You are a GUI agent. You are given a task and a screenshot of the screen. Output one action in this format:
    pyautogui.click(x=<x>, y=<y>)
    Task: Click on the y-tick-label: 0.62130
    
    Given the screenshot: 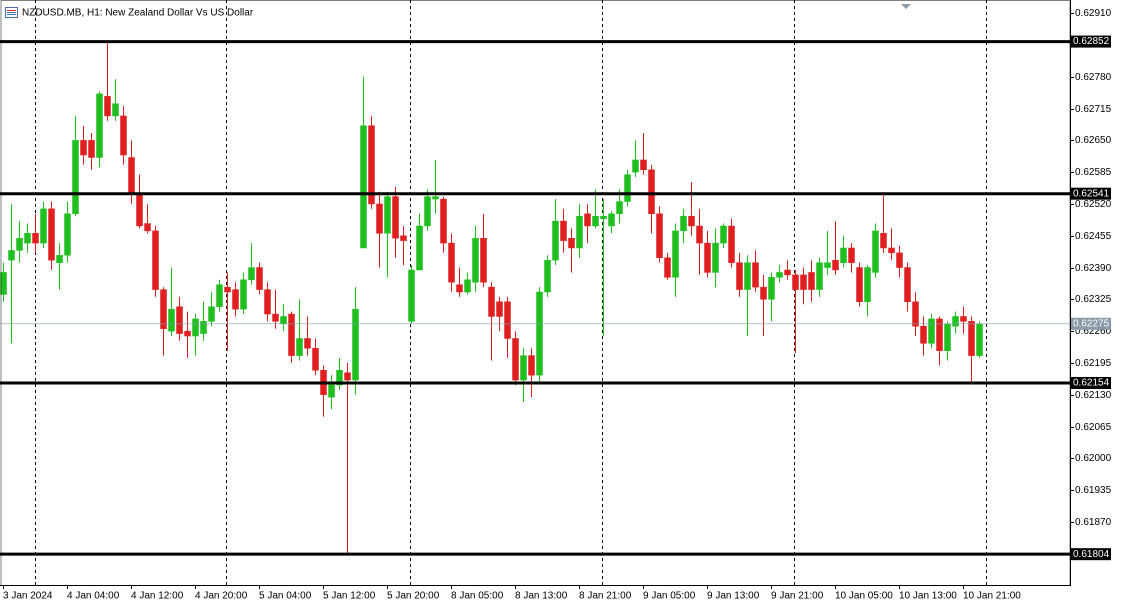 What is the action you would take?
    pyautogui.click(x=1093, y=395)
    